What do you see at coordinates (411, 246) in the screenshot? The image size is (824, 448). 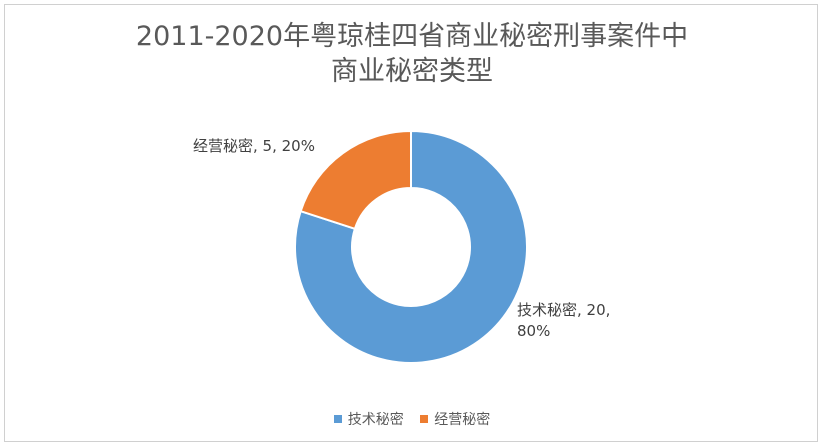 I see `slice-technical-secret` at bounding box center [411, 246].